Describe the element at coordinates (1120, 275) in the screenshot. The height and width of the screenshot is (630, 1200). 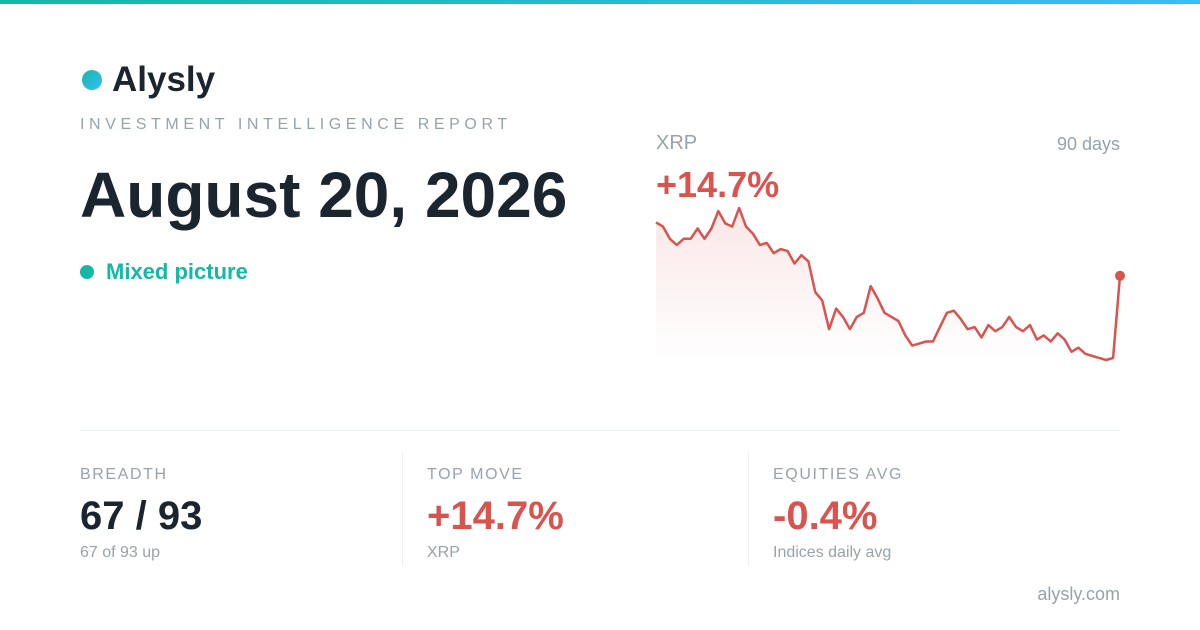
I see `sparkline-end-dot` at that location.